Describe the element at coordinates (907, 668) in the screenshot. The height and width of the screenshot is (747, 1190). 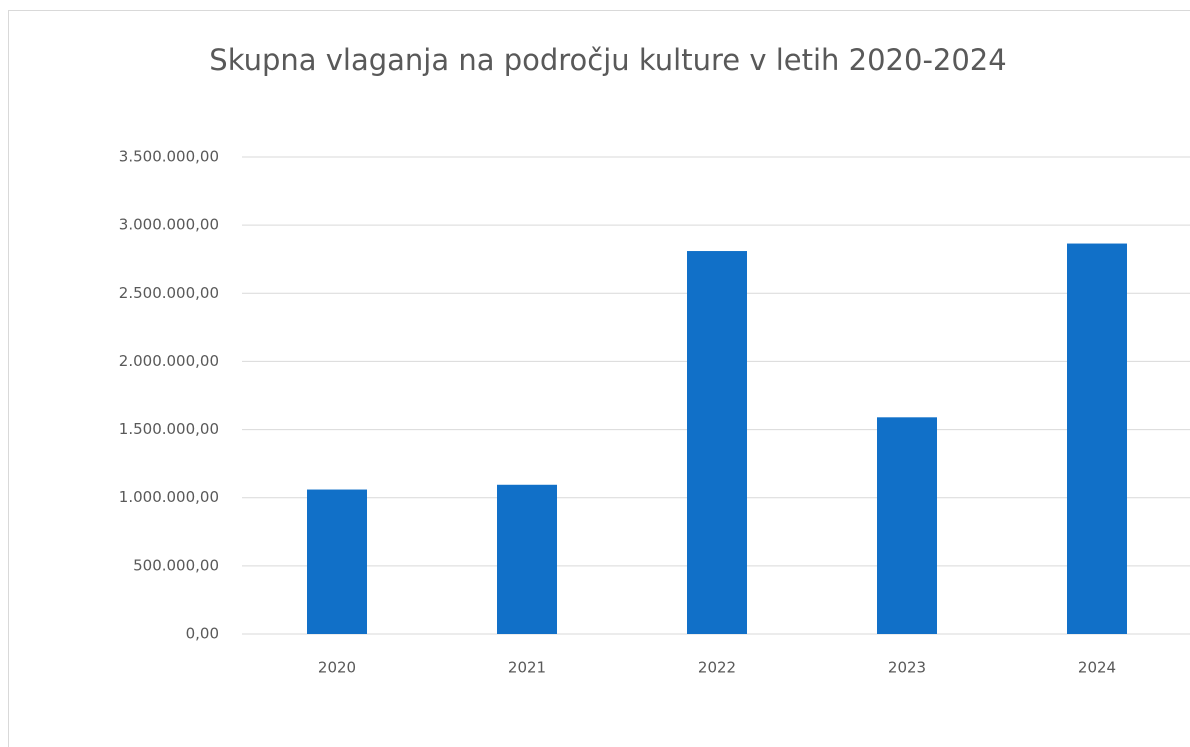
I see `x-tick-label: 2023` at that location.